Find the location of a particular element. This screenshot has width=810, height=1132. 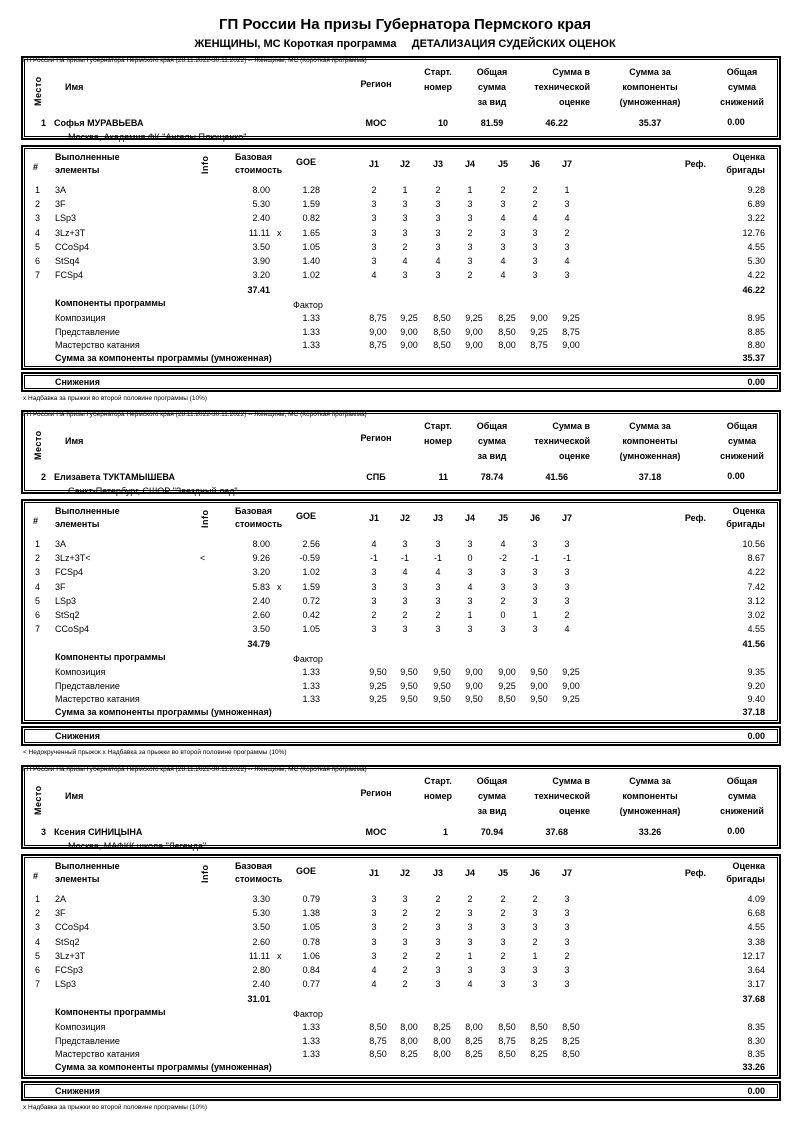

judge-header: J4 is located at coordinates (469, 164).